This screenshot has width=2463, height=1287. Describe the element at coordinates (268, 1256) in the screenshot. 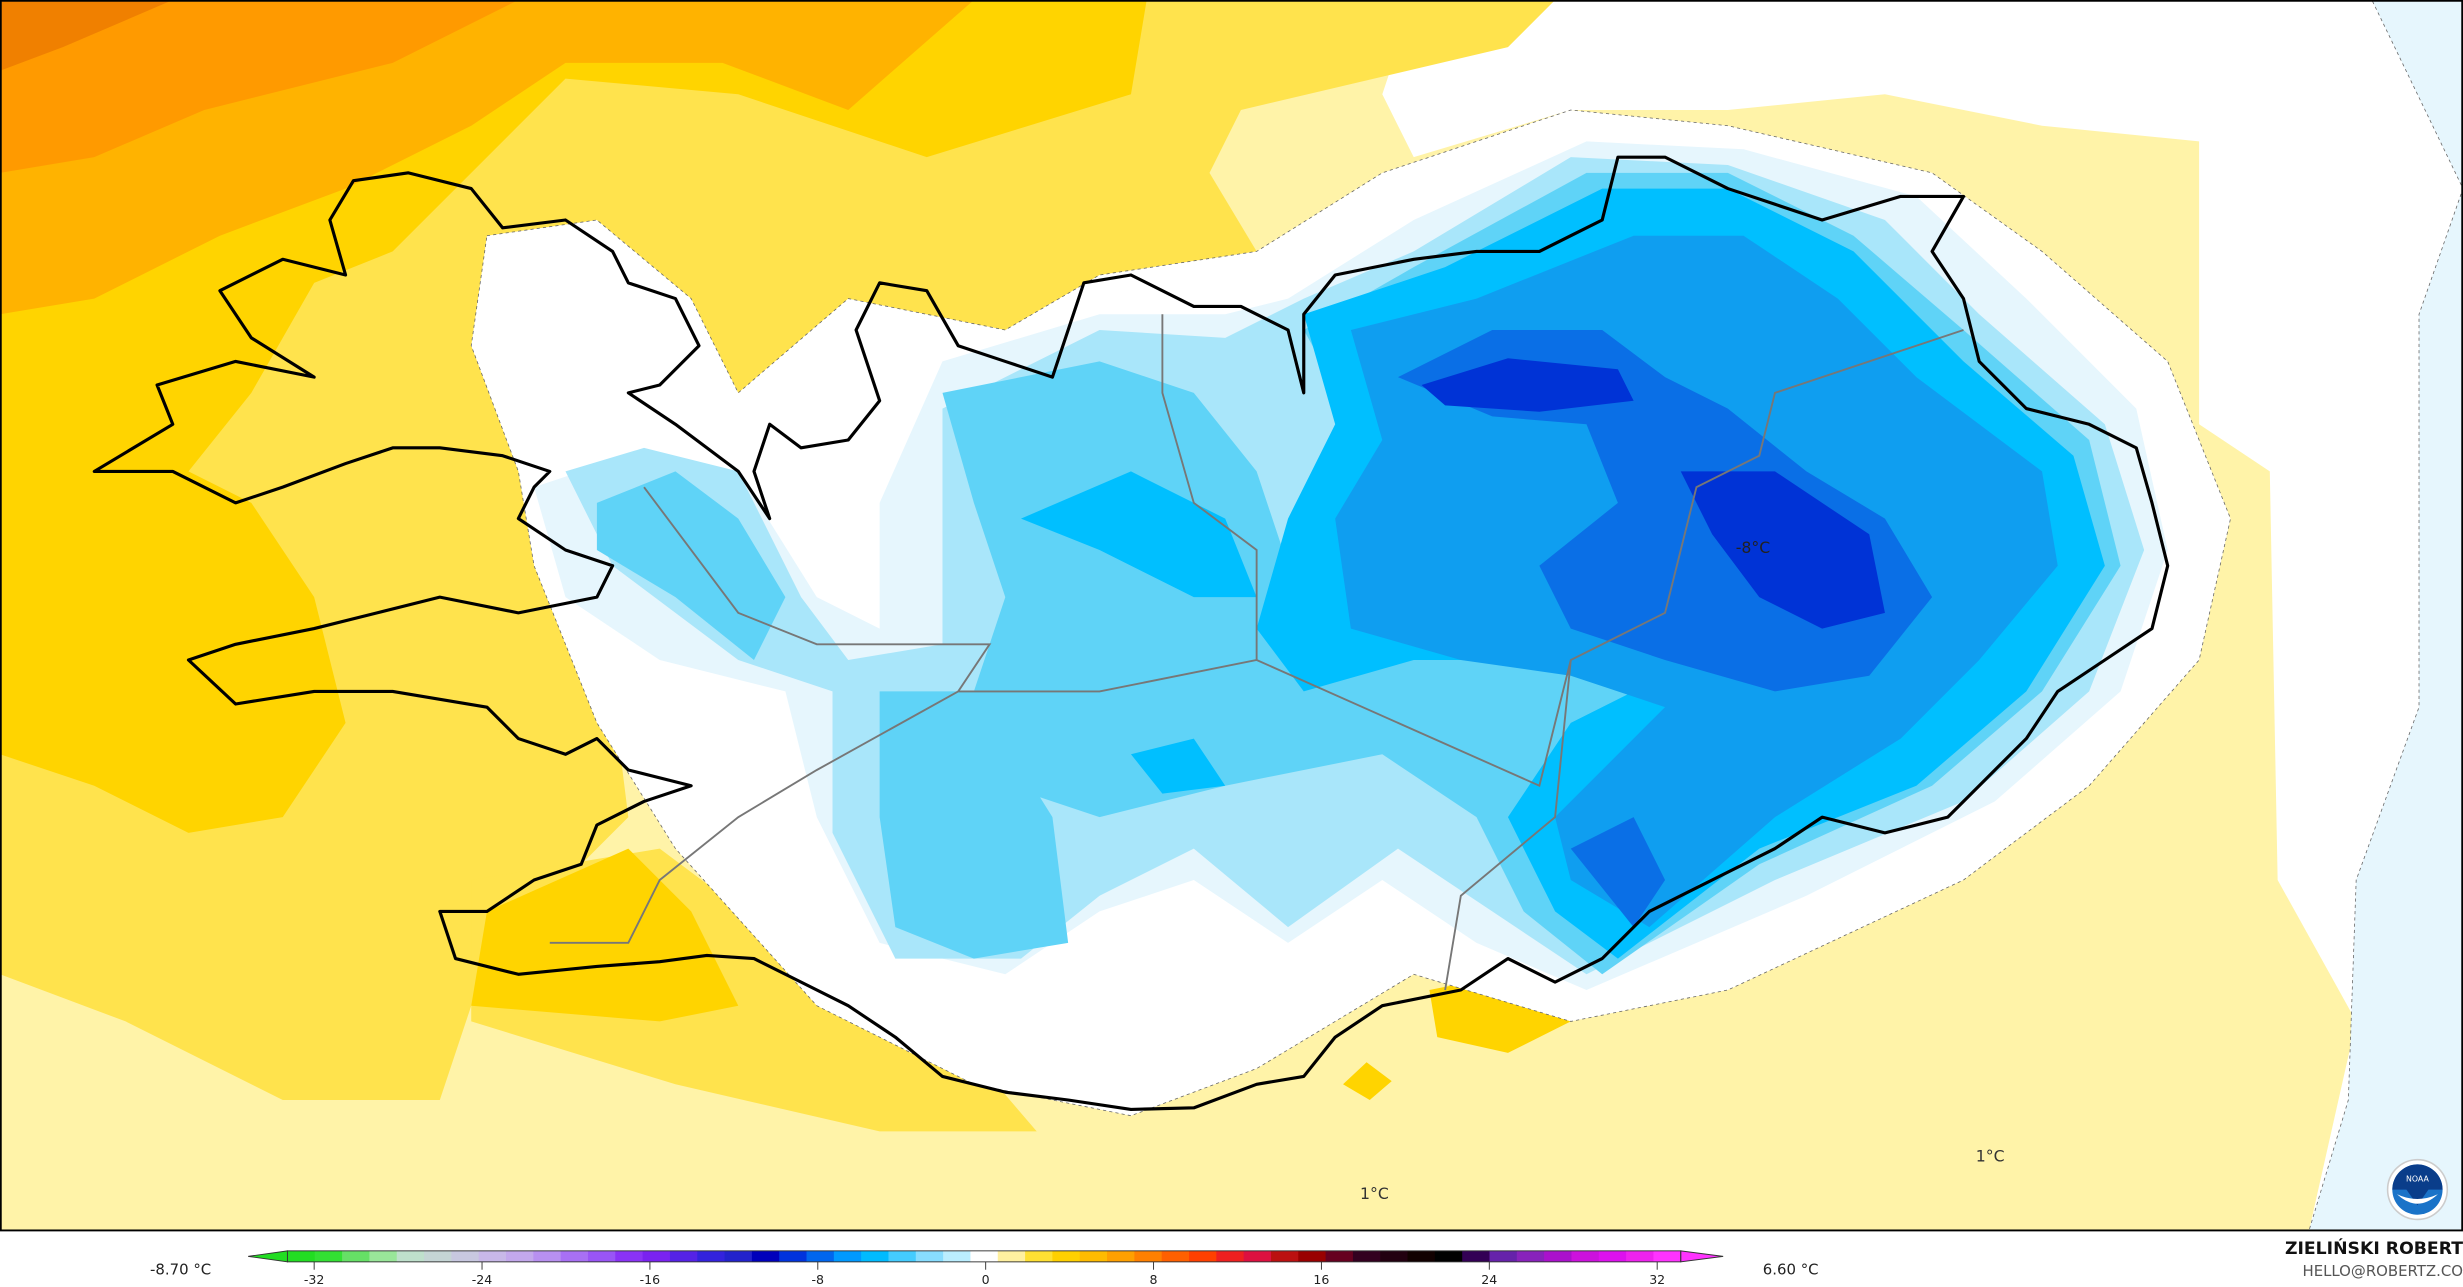

I see `colorbar-min-arrow` at that location.